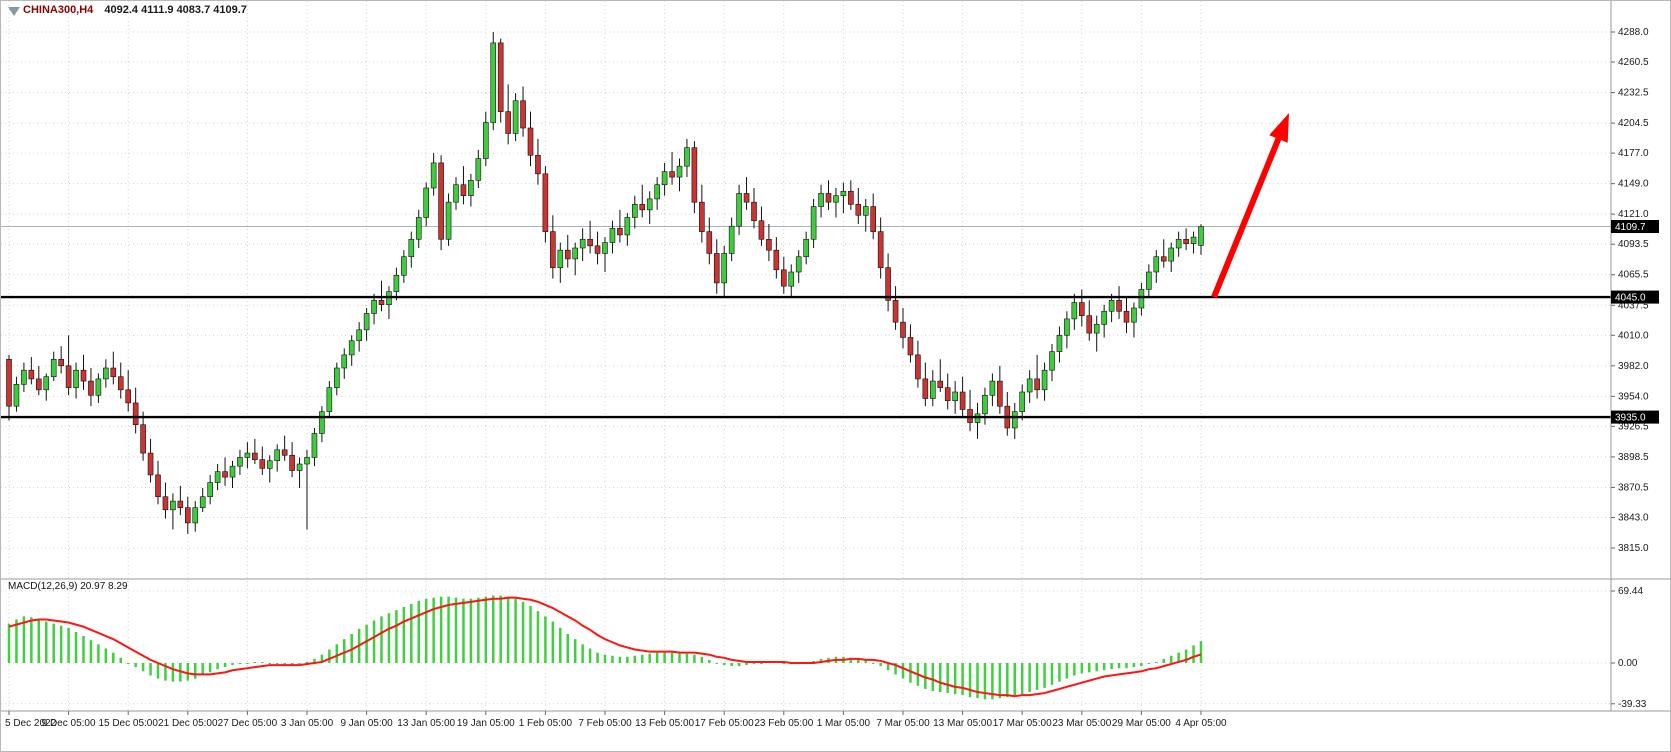  Describe the element at coordinates (1141, 723) in the screenshot. I see `svg-text: 29 Mar 05:00` at that location.